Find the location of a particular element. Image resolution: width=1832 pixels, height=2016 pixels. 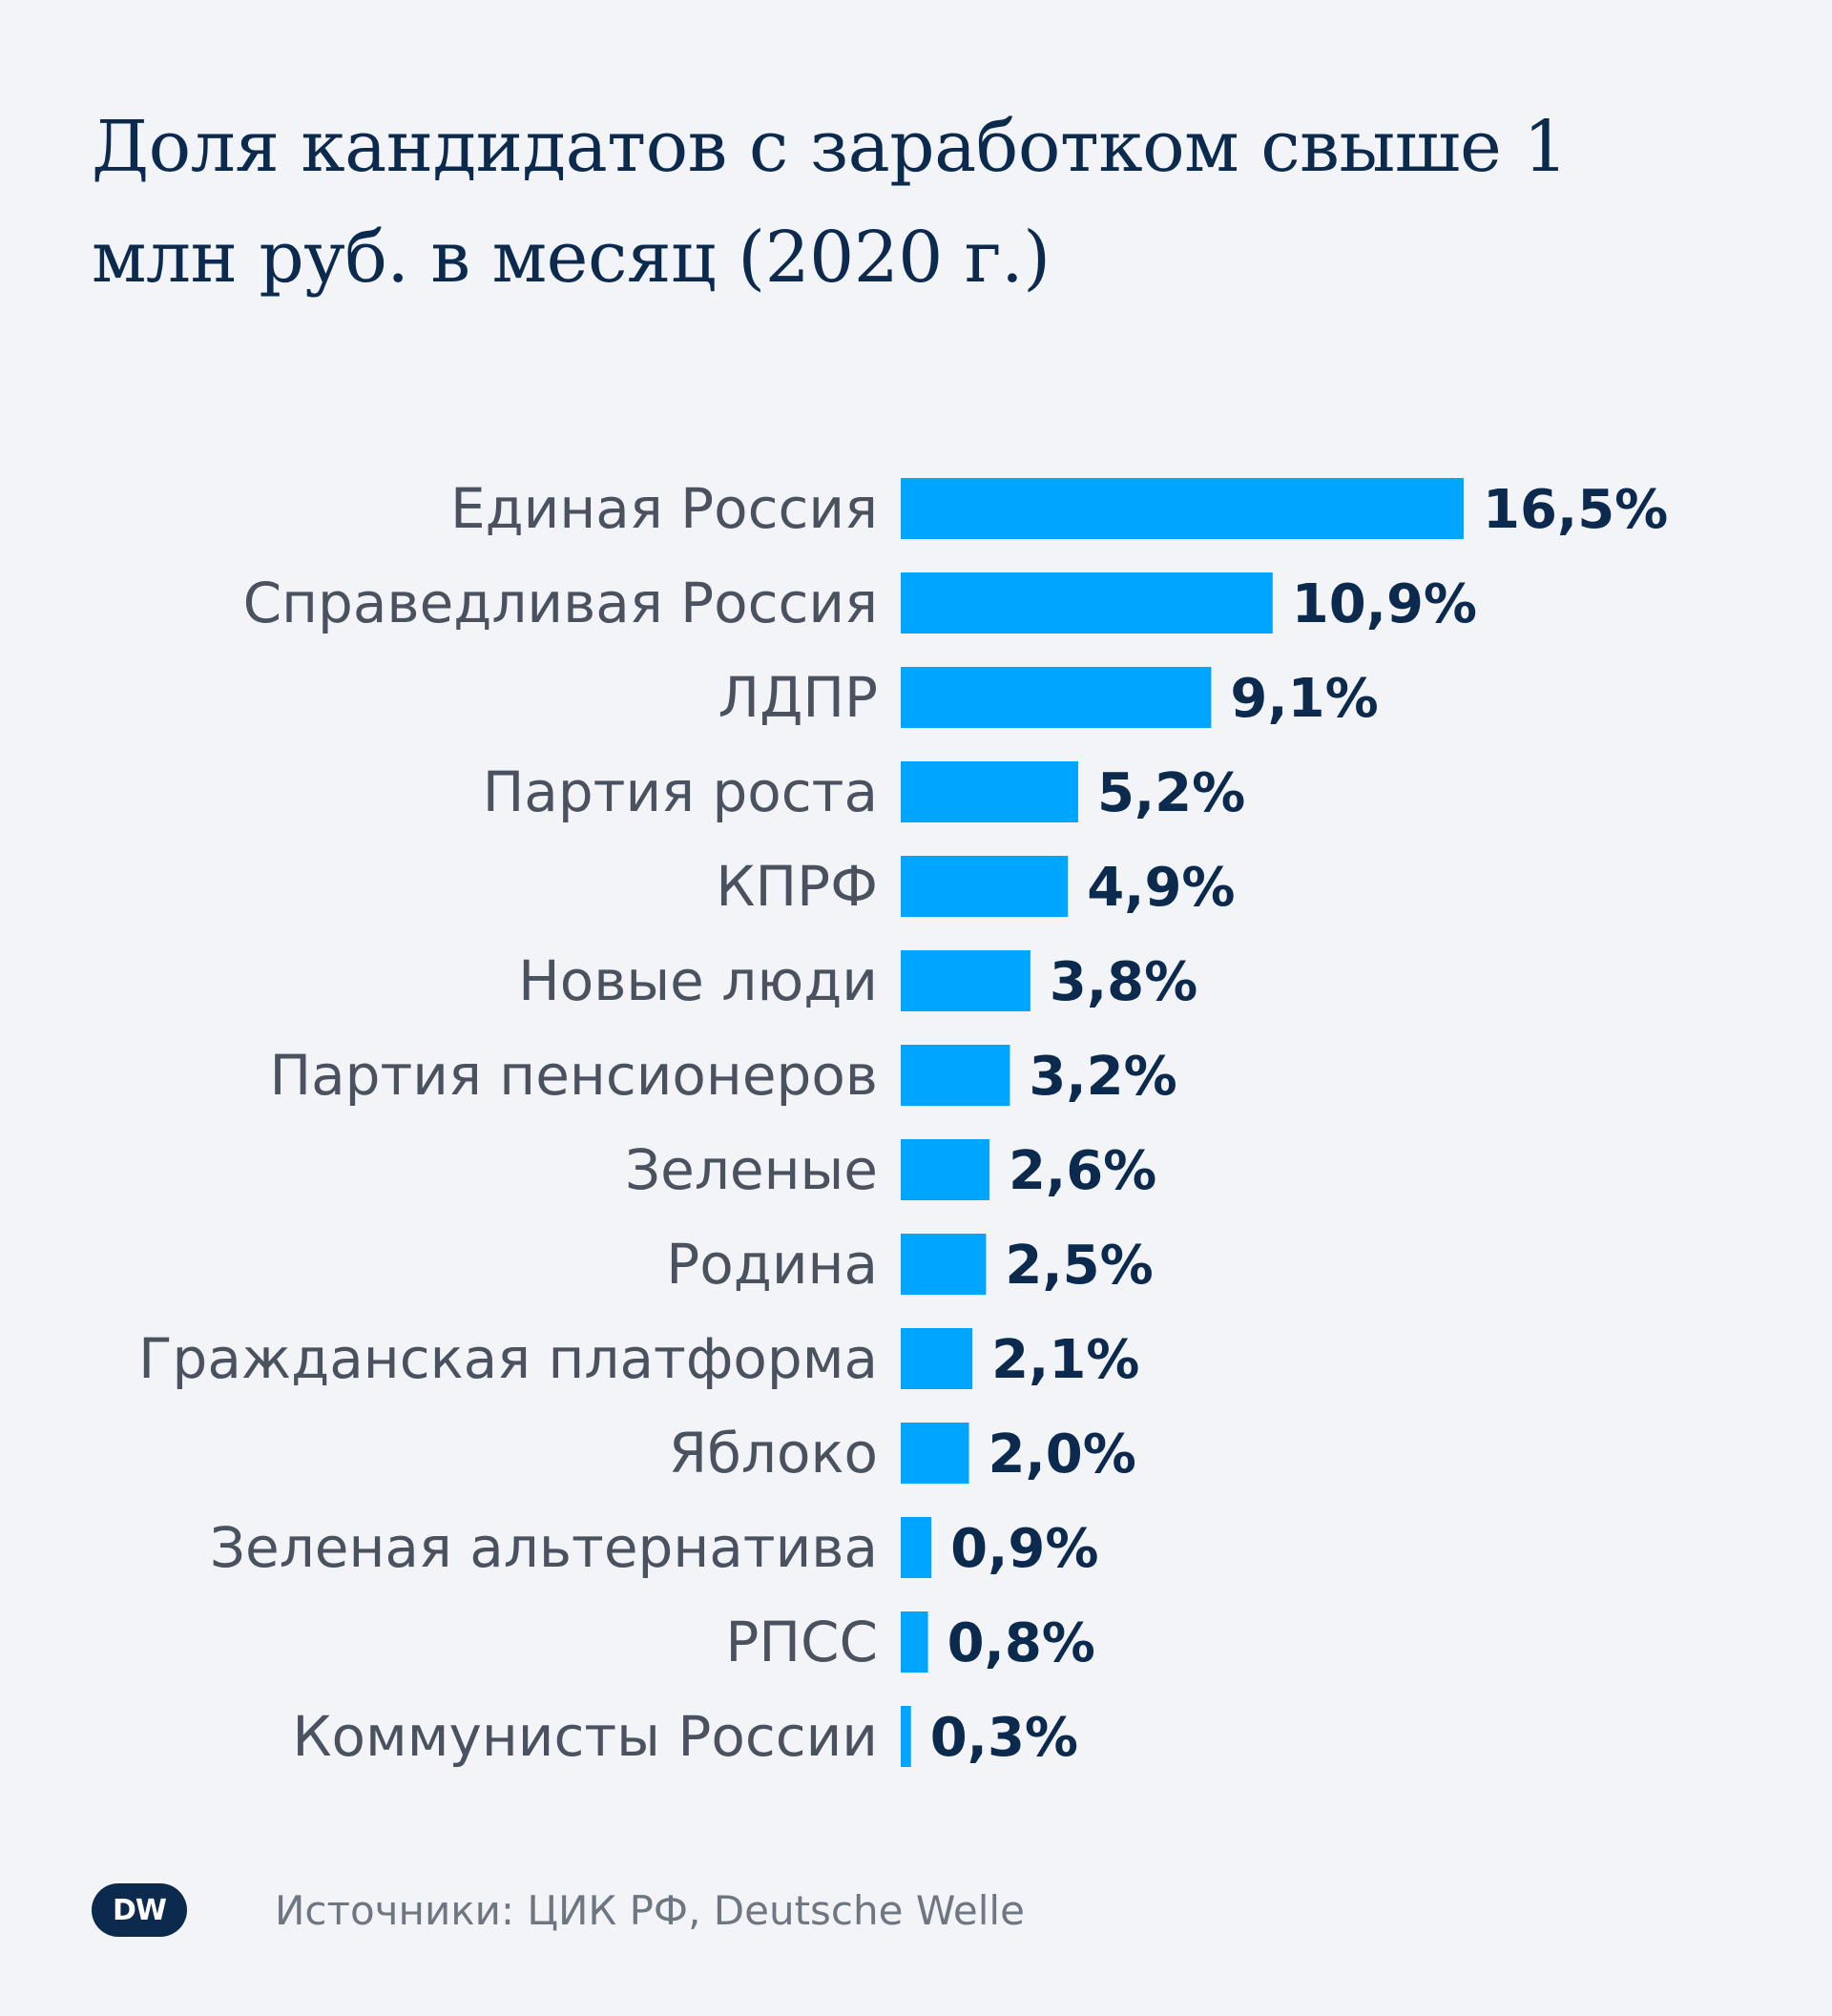

dw-logo-text: DW is located at coordinates (140, 1910).